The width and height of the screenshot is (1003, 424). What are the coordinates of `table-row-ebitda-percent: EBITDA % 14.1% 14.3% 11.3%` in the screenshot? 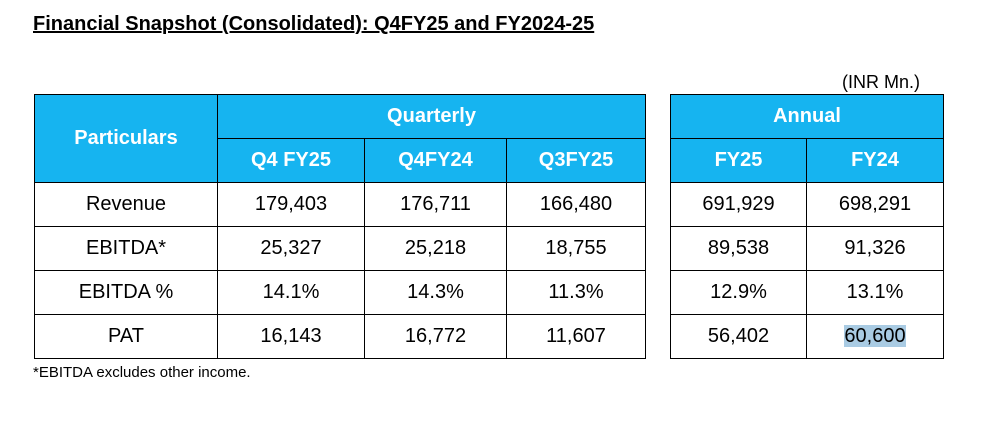 It's located at (340, 292).